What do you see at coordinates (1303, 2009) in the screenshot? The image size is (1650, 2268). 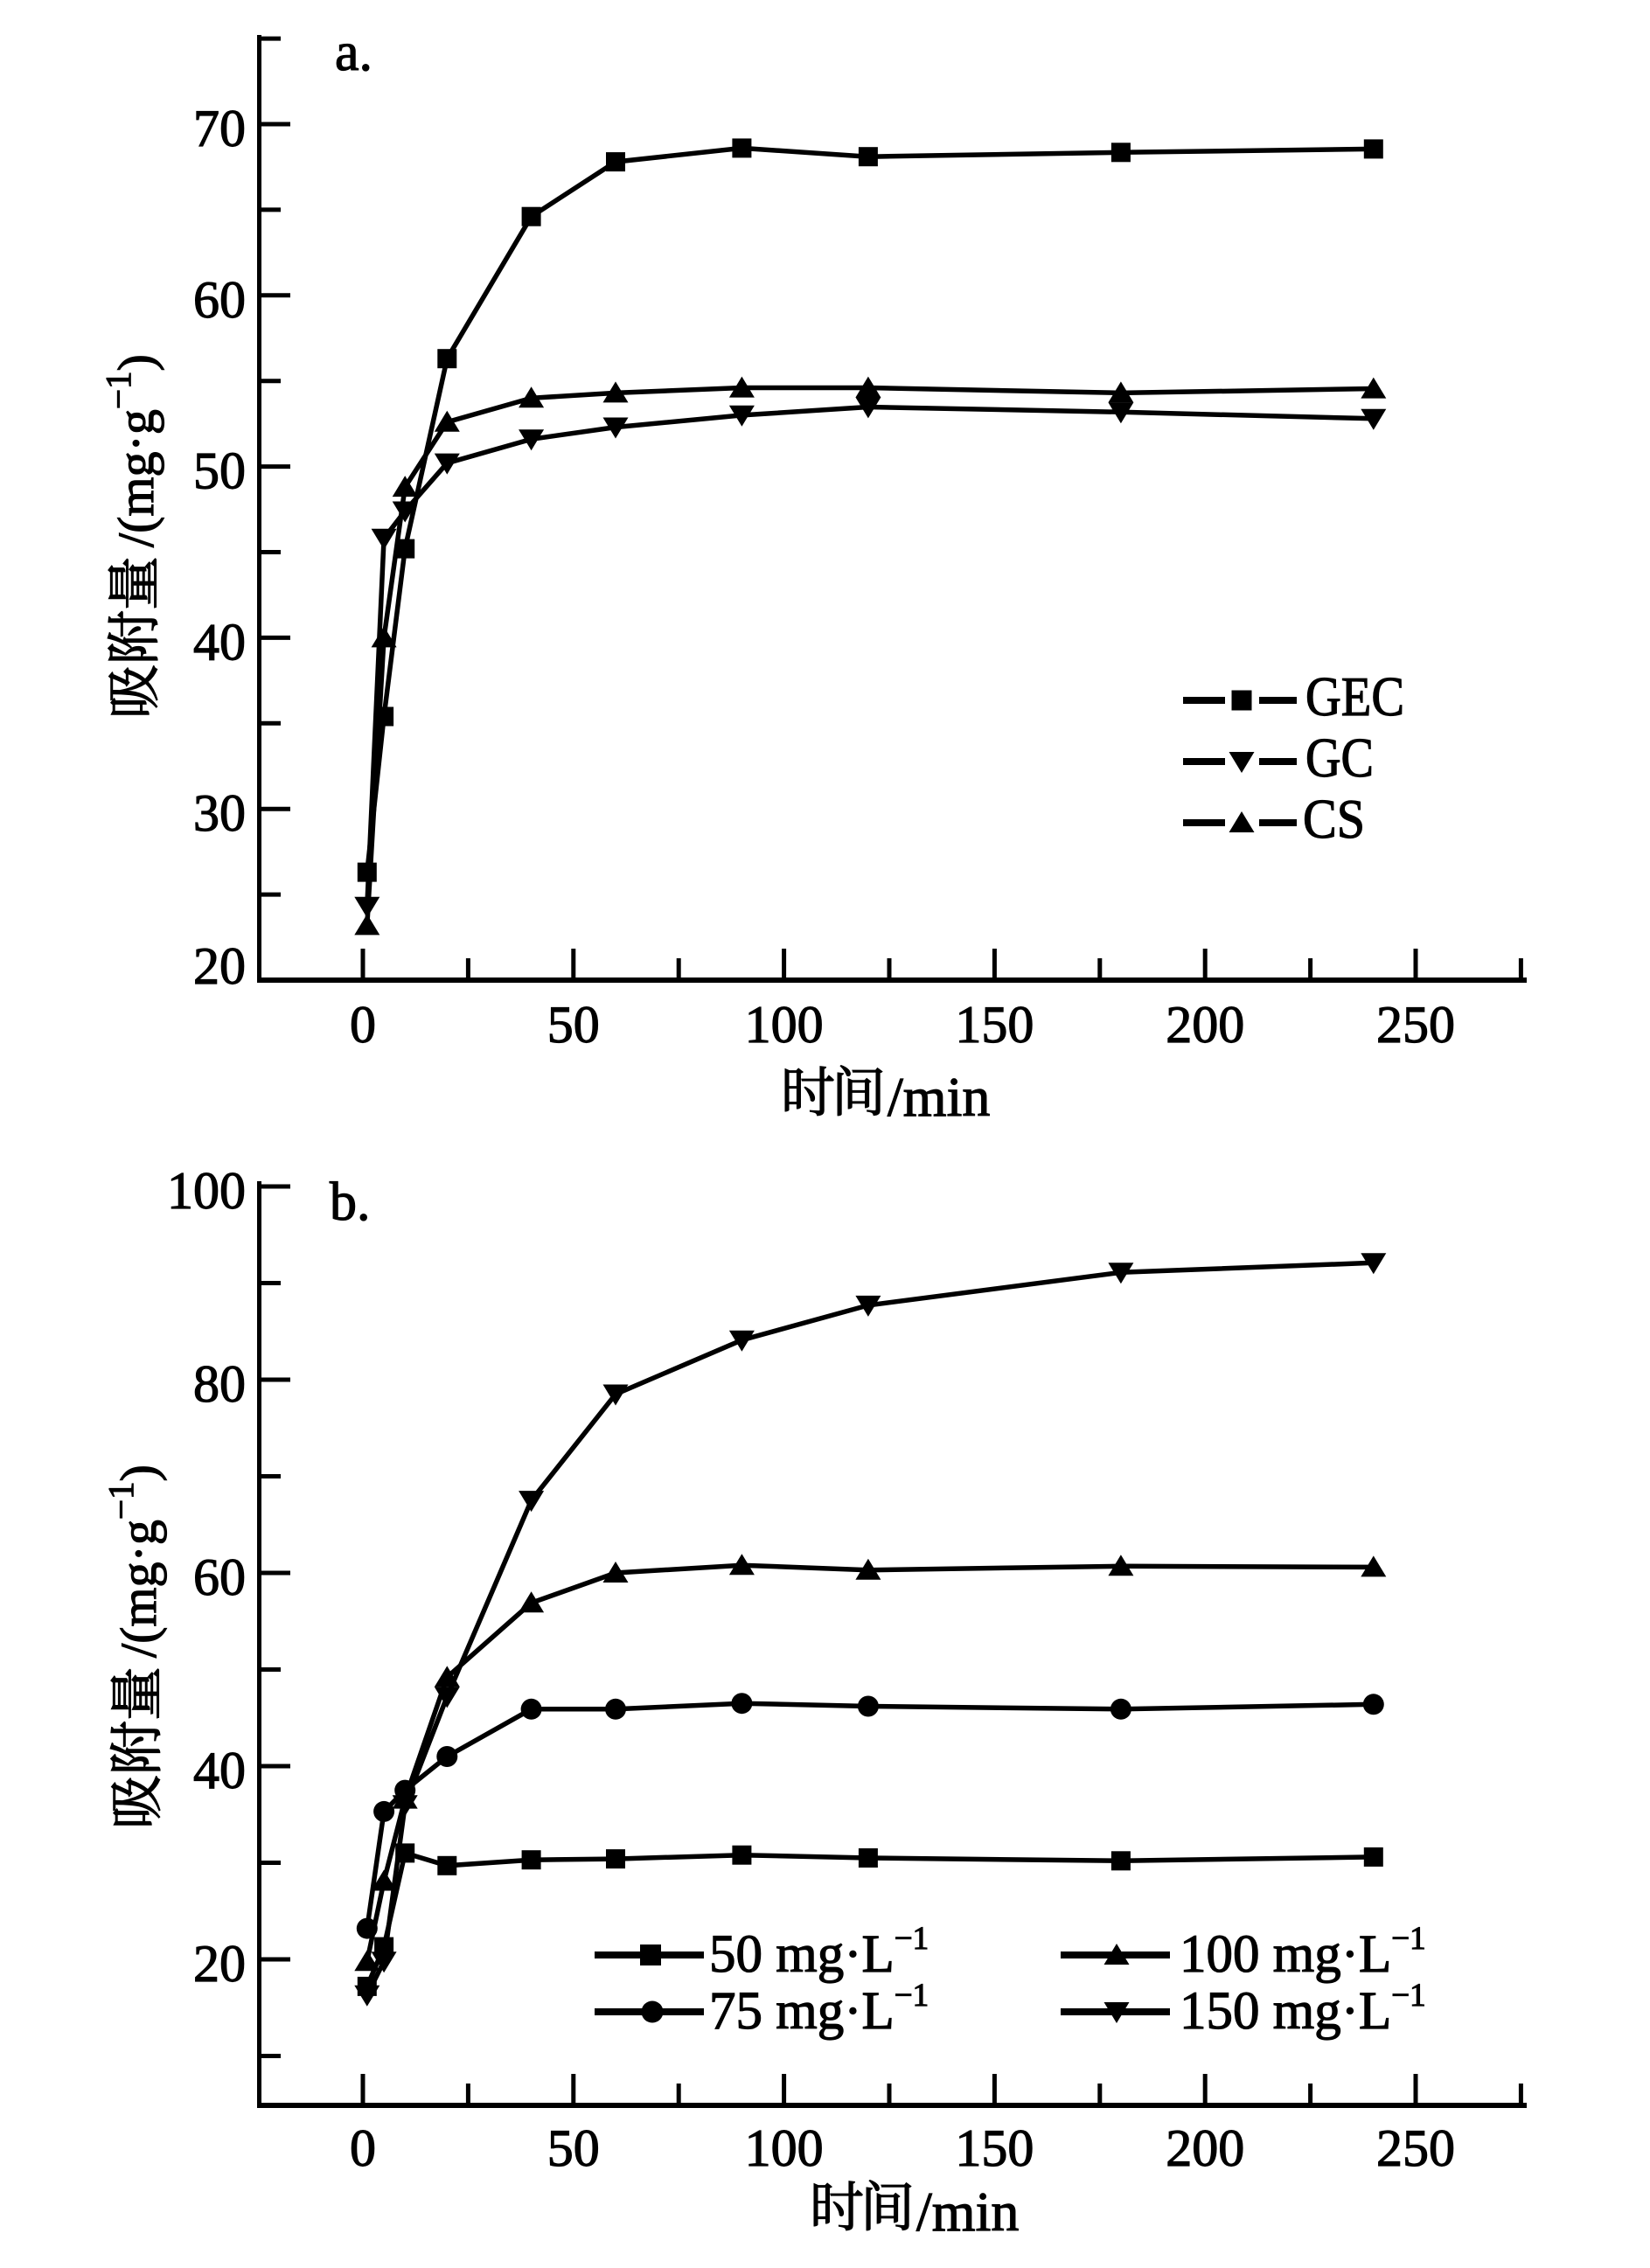 I see `svg-text: 150 mg·L−1` at bounding box center [1303, 2009].